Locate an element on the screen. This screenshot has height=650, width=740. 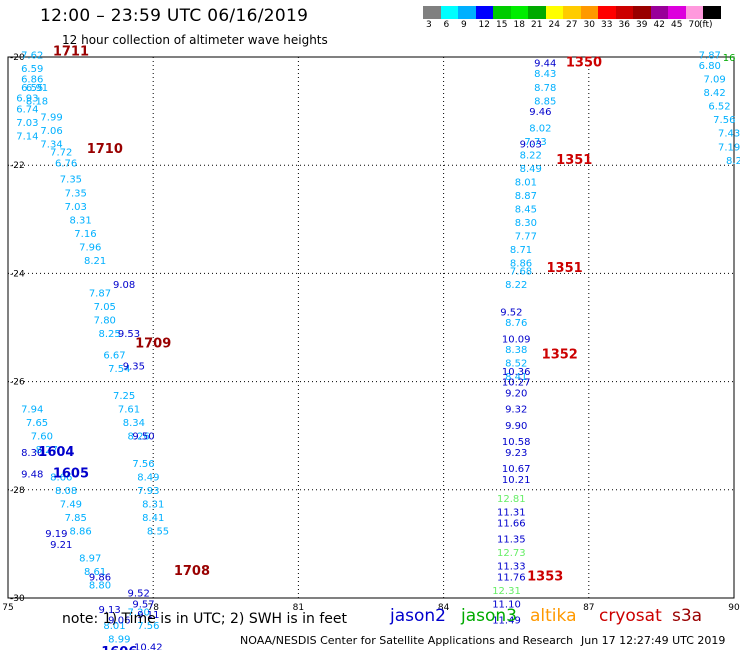
y-tick-label: -24 is located at coordinates (17, 274).